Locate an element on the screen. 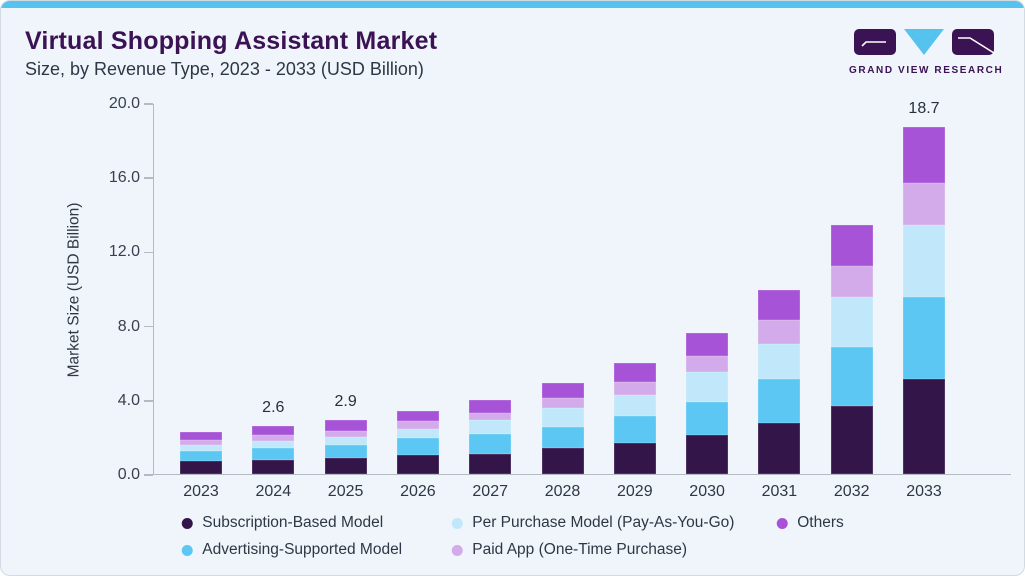  logo-wordmark: GRAND VIEW RESEARCH is located at coordinates (926, 70).